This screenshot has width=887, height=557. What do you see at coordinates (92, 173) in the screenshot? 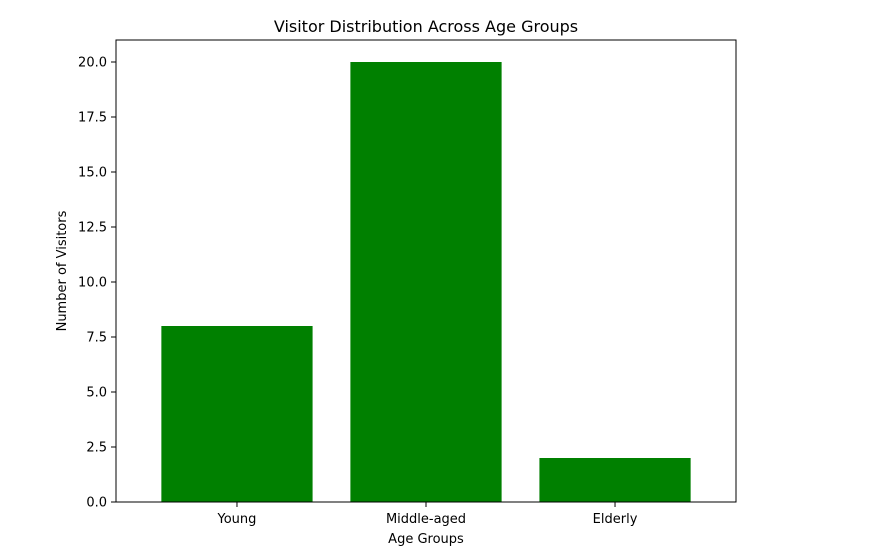
I see `y-tick-label: 15.0` at bounding box center [92, 173].